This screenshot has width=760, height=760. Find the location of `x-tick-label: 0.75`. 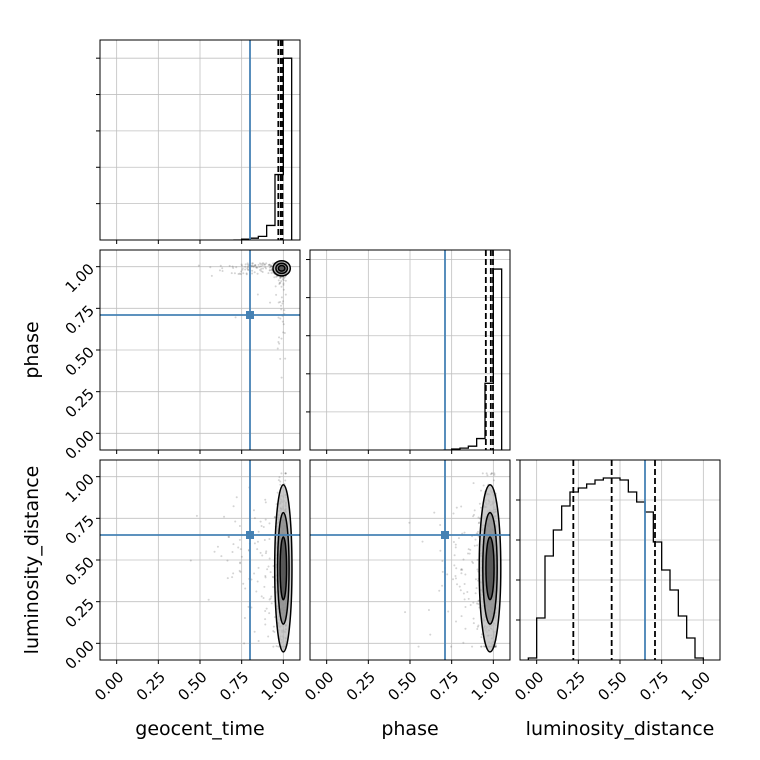

x-tick-label: 0.75 is located at coordinates (234, 686).